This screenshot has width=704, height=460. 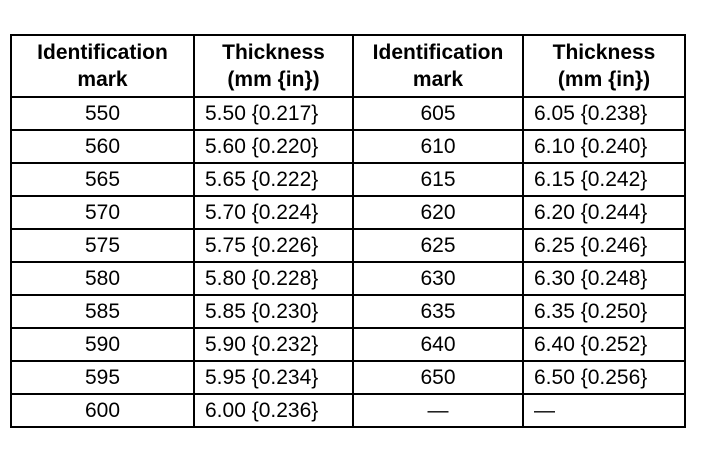 I want to click on mark-cell: 640, so click(x=438, y=344).